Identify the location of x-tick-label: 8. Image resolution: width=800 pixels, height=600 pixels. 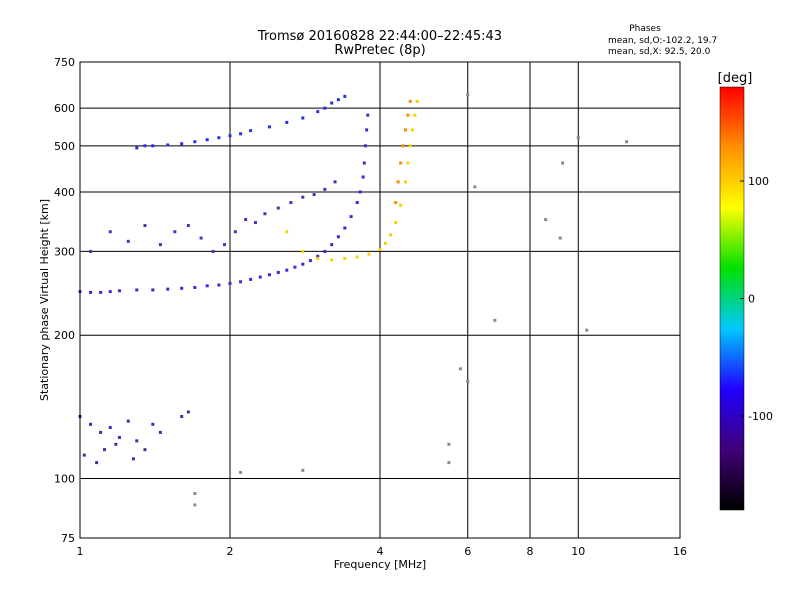
(530, 551).